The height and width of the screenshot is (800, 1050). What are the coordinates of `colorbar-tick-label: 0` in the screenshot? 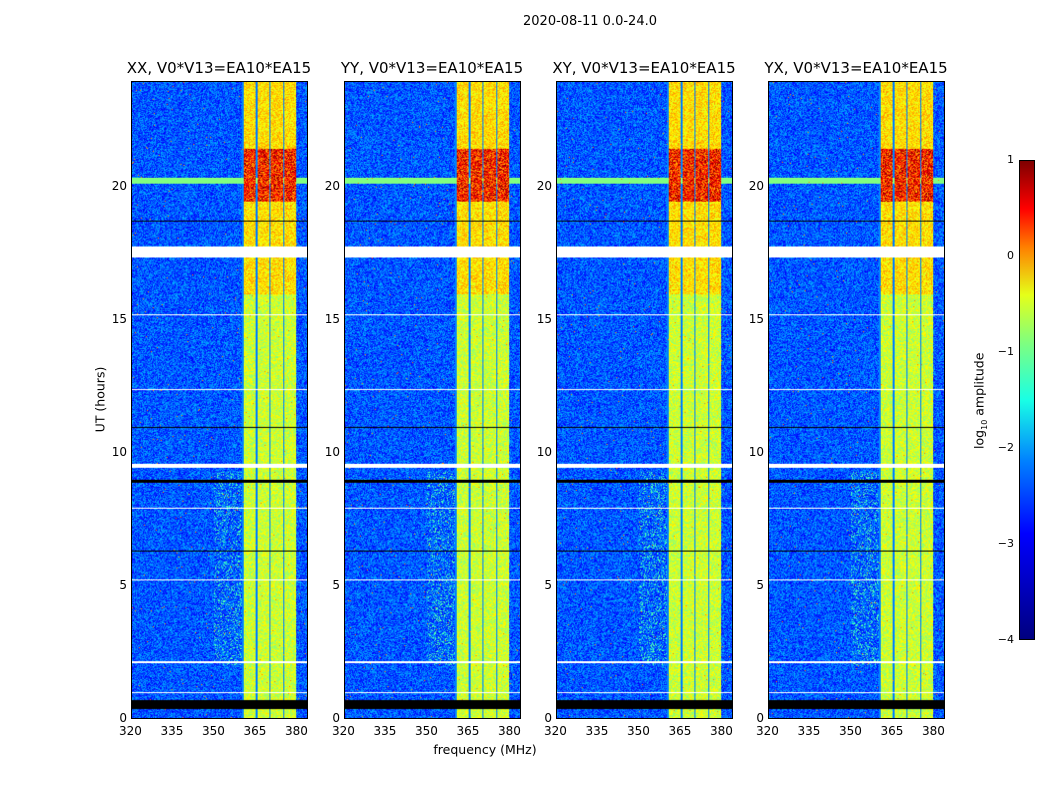 It's located at (1010, 255).